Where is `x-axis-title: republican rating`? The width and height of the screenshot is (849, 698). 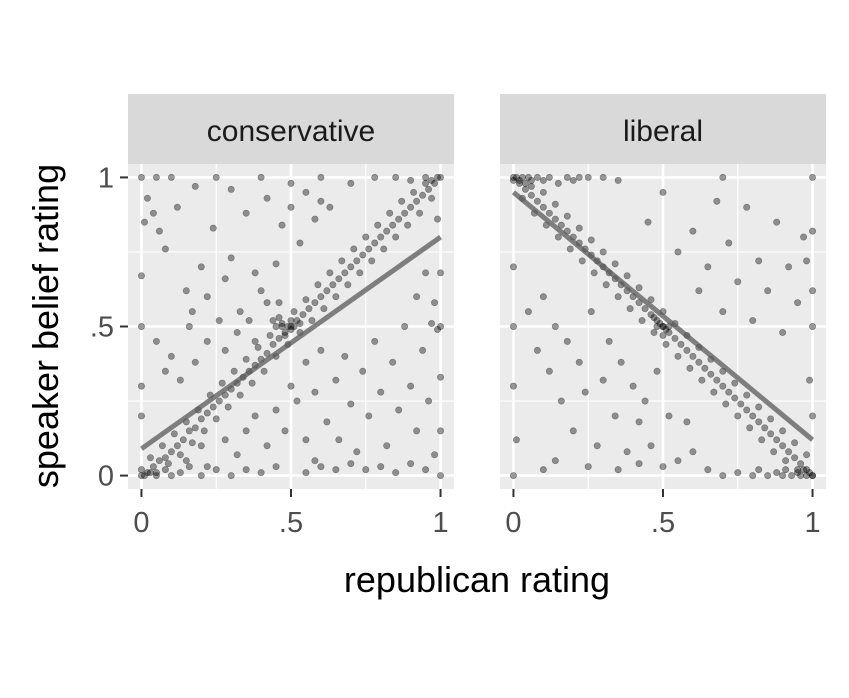 x-axis-title: republican rating is located at coordinates (477, 579).